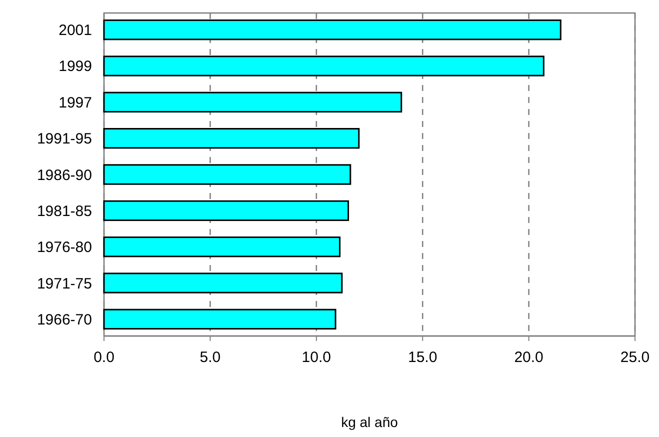  I want to click on y-tick-label: 1976-80, so click(64, 247).